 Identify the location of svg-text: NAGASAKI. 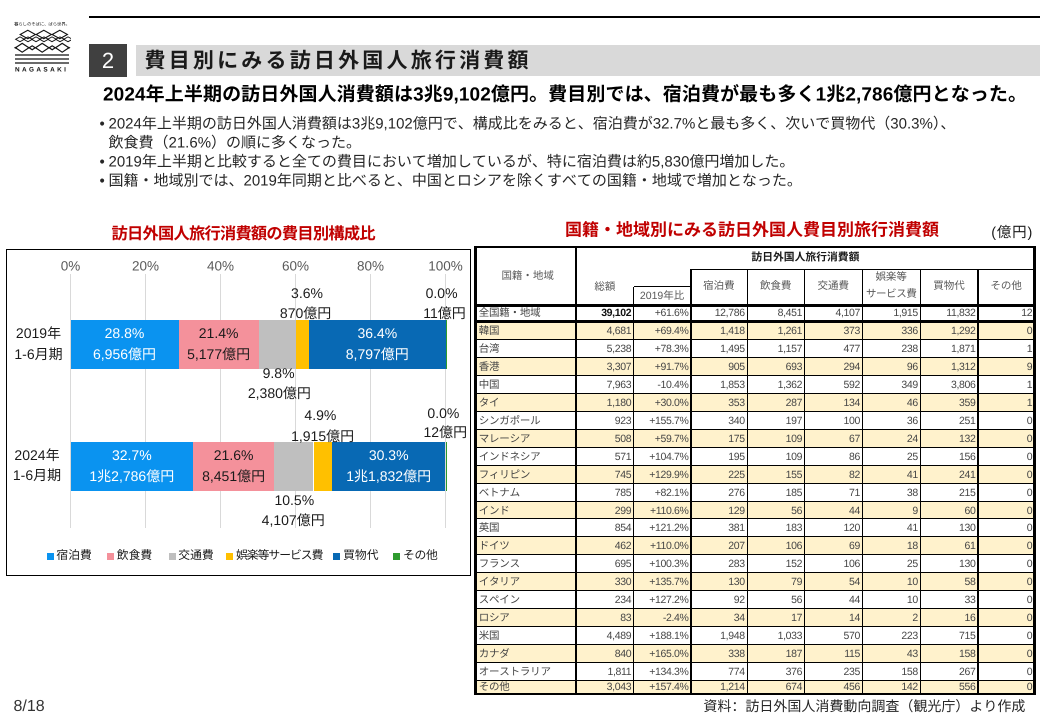
(41, 69).